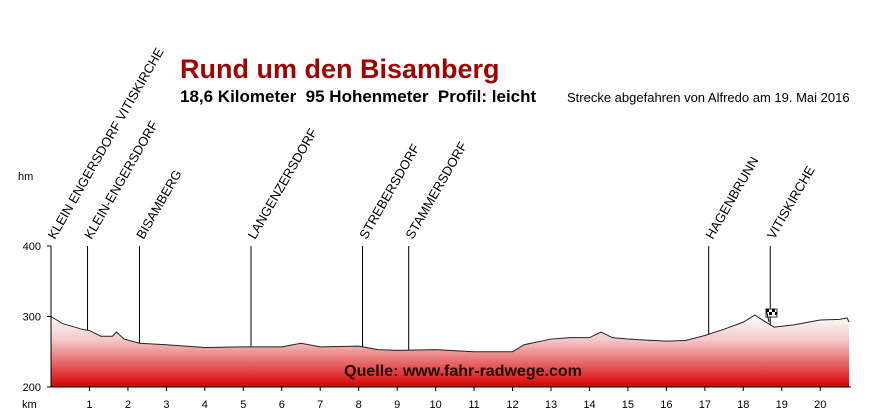 Image resolution: width=874 pixels, height=414 pixels. What do you see at coordinates (340, 69) in the screenshot?
I see `chart-title: Rund um den Bisamberg` at bounding box center [340, 69].